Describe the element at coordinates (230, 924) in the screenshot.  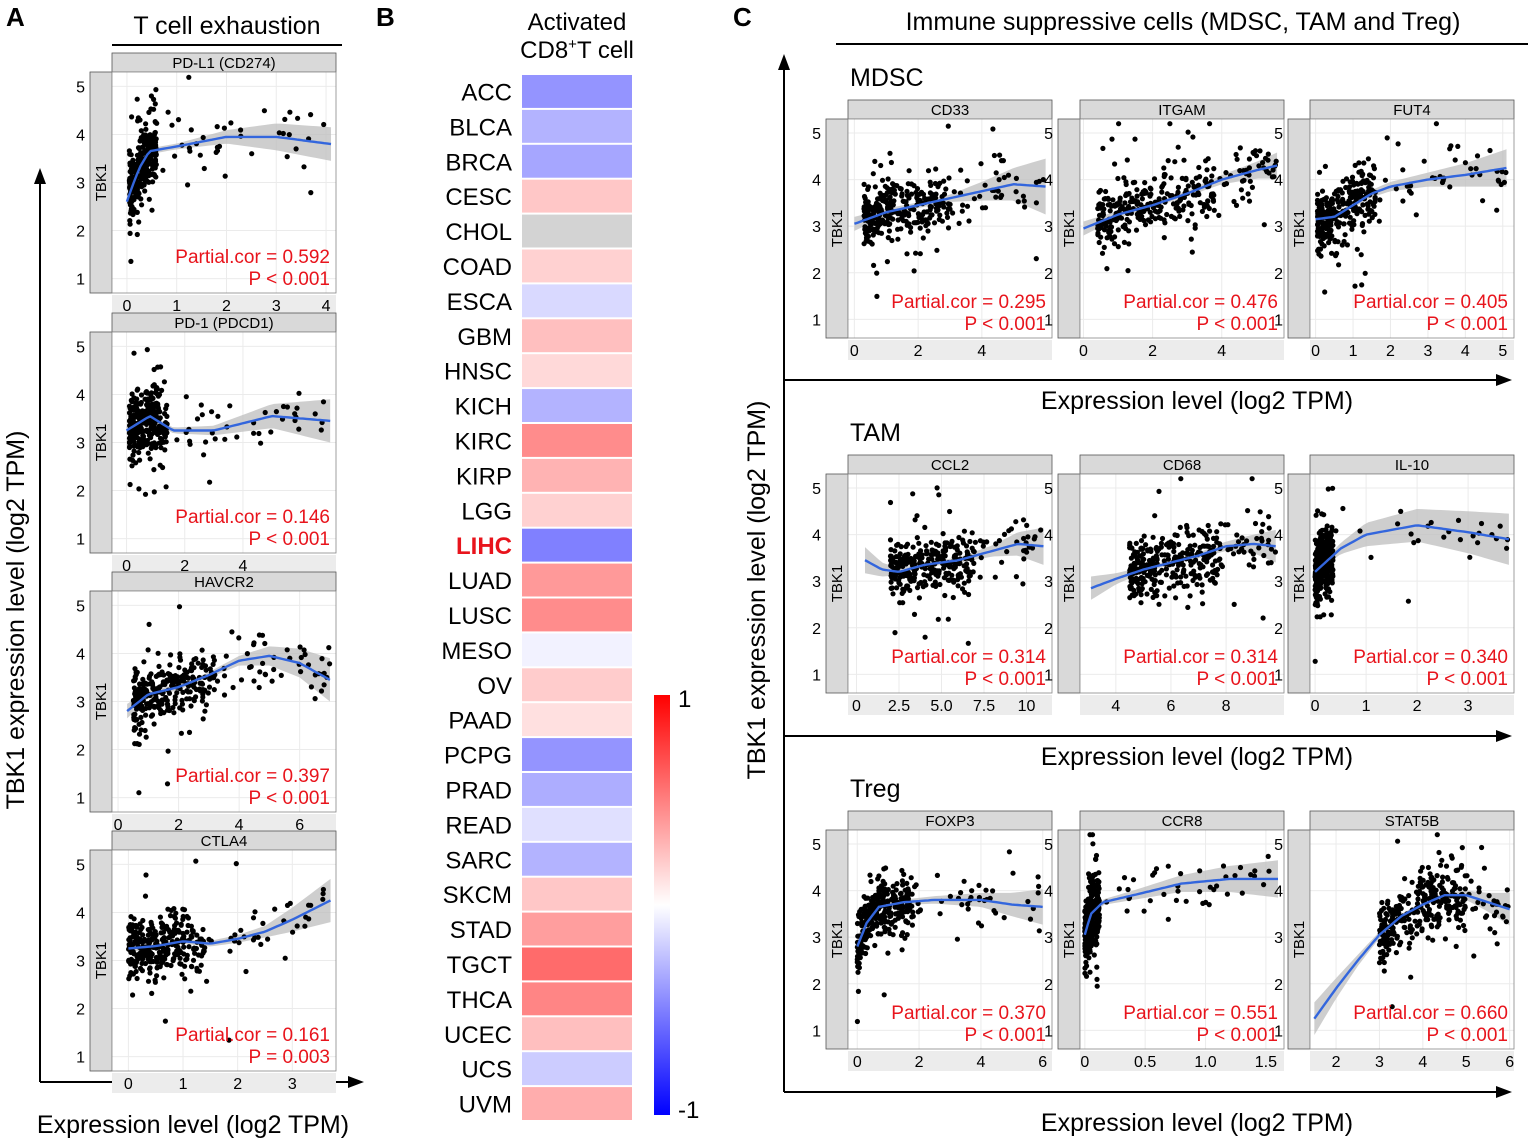
I see `loess-fit-line` at that location.